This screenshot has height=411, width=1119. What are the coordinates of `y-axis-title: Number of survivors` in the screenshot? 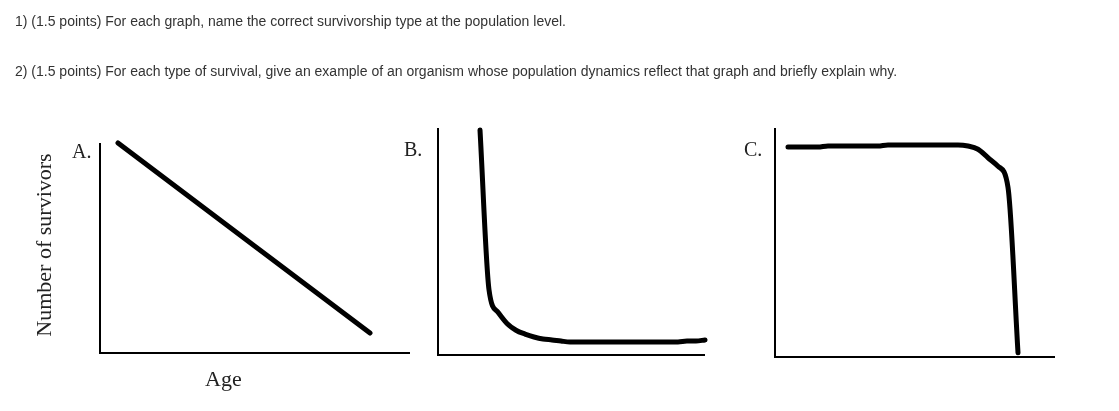 It's located at (43, 245).